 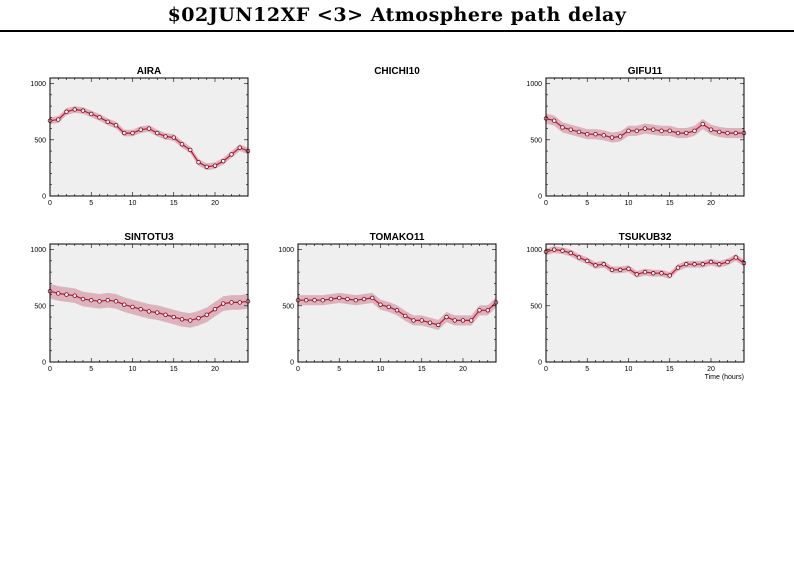 I want to click on page-title: $02JUN12XF <3> Atmosphere path delay, so click(x=397, y=15).